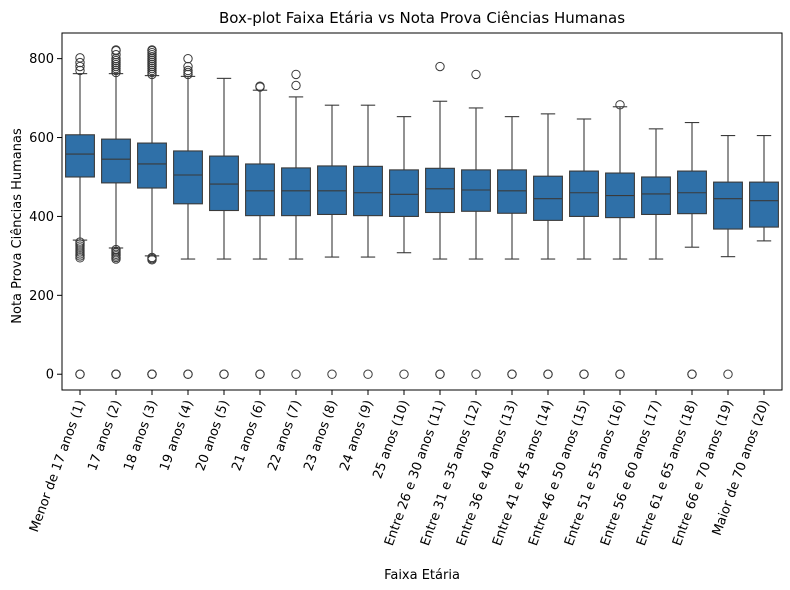  Describe the element at coordinates (422, 575) in the screenshot. I see `x-axis-label: Faixa Etária` at that location.